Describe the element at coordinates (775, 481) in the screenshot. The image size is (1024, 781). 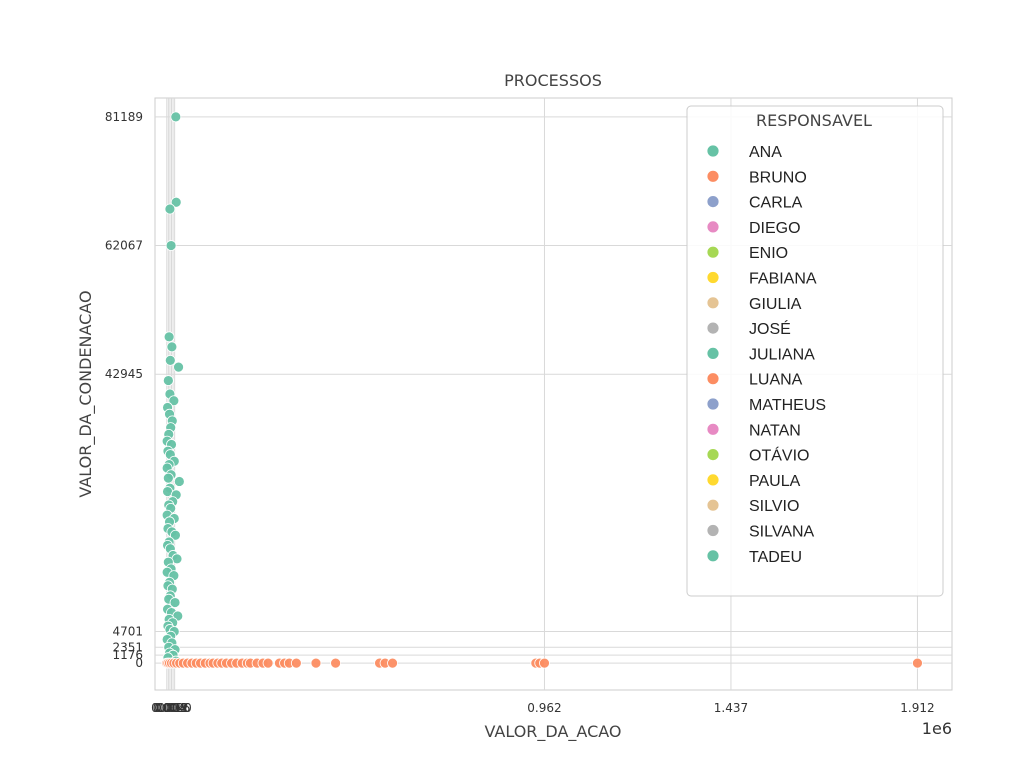
I see `legend-label: PAULA` at that location.